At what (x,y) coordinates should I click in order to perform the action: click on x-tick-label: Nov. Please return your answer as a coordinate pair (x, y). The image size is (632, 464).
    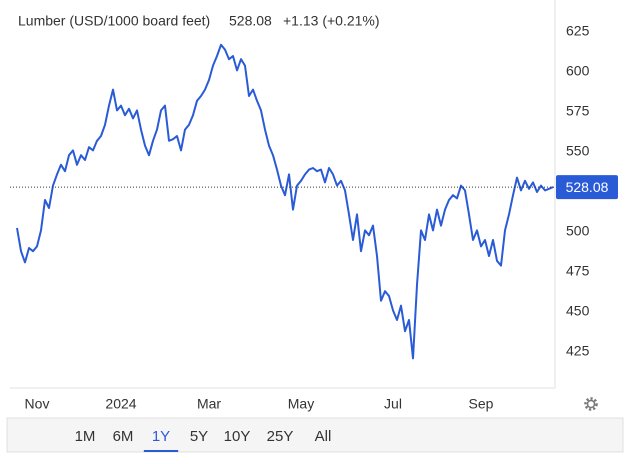
    Looking at the image, I should click on (37, 404).